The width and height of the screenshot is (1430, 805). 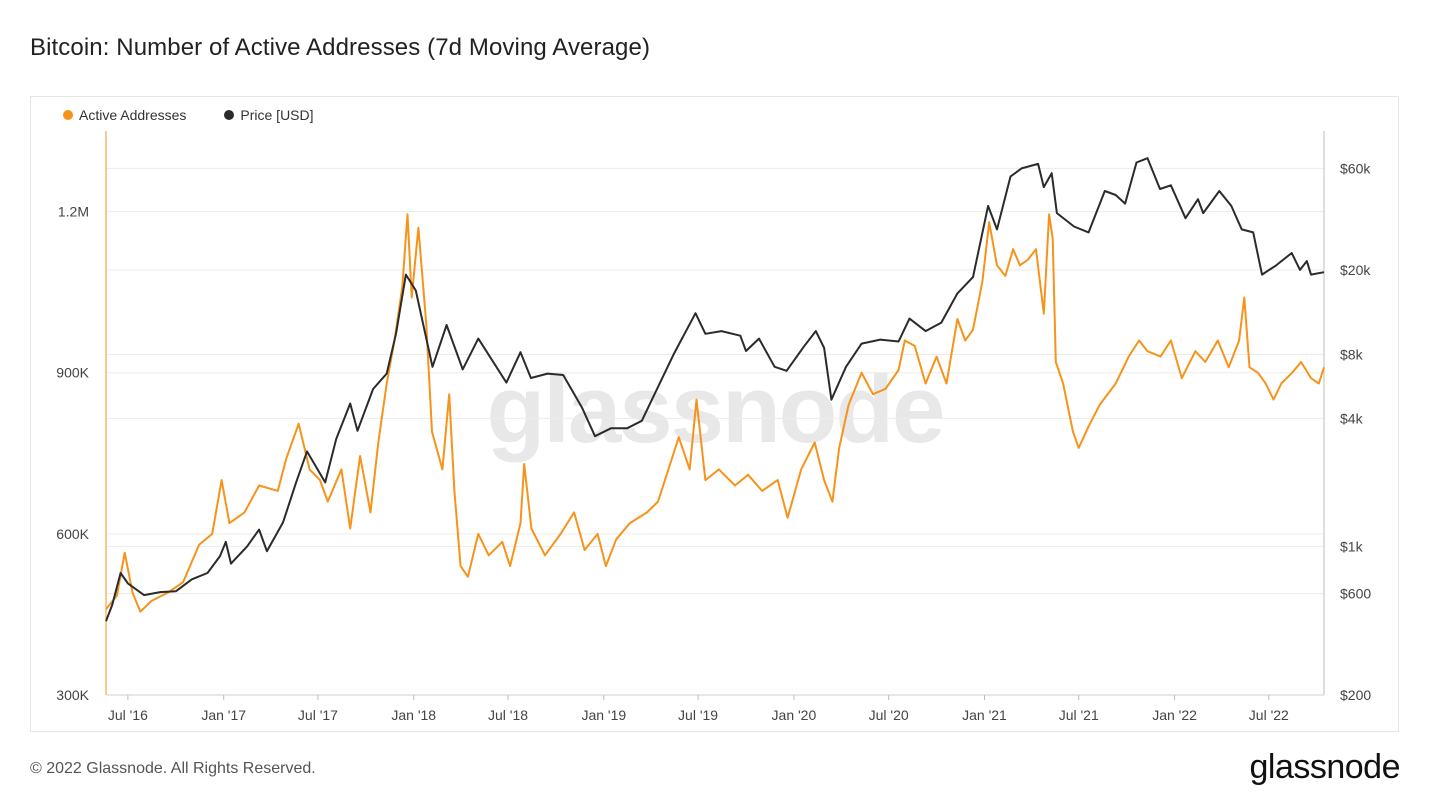 What do you see at coordinates (413, 715) in the screenshot?
I see `x-tick-label: Jan '18` at bounding box center [413, 715].